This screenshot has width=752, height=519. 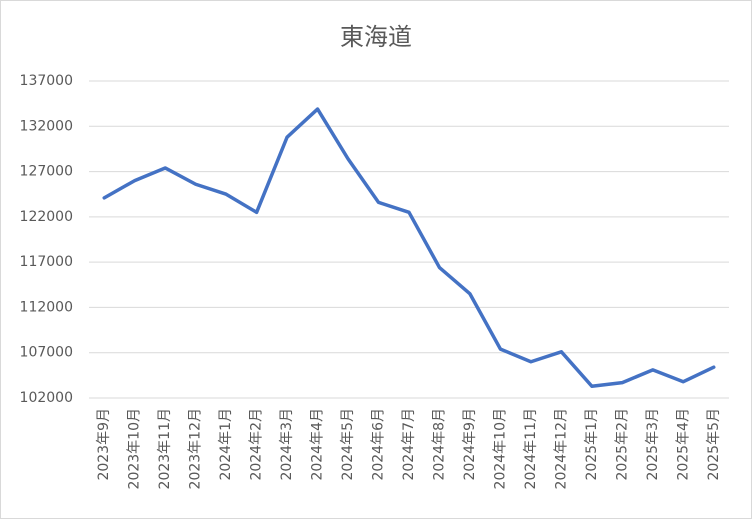 What do you see at coordinates (46, 398) in the screenshot?
I see `y-tick-label: 102000` at bounding box center [46, 398].